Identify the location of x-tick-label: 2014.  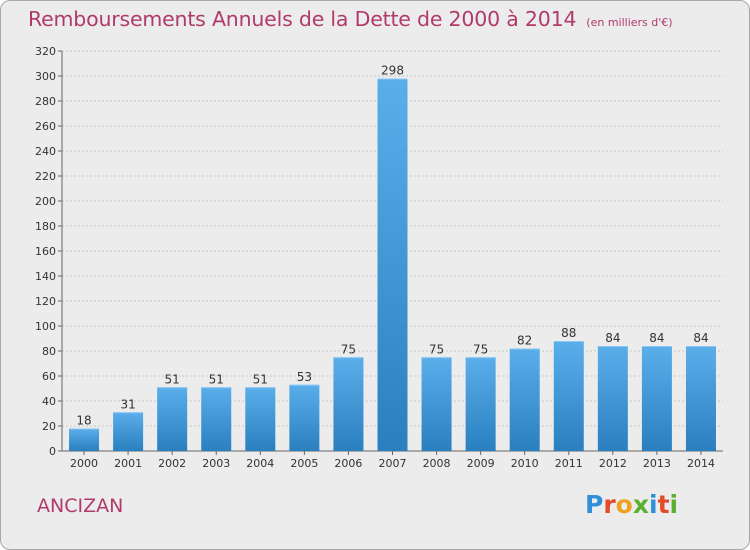
(701, 463).